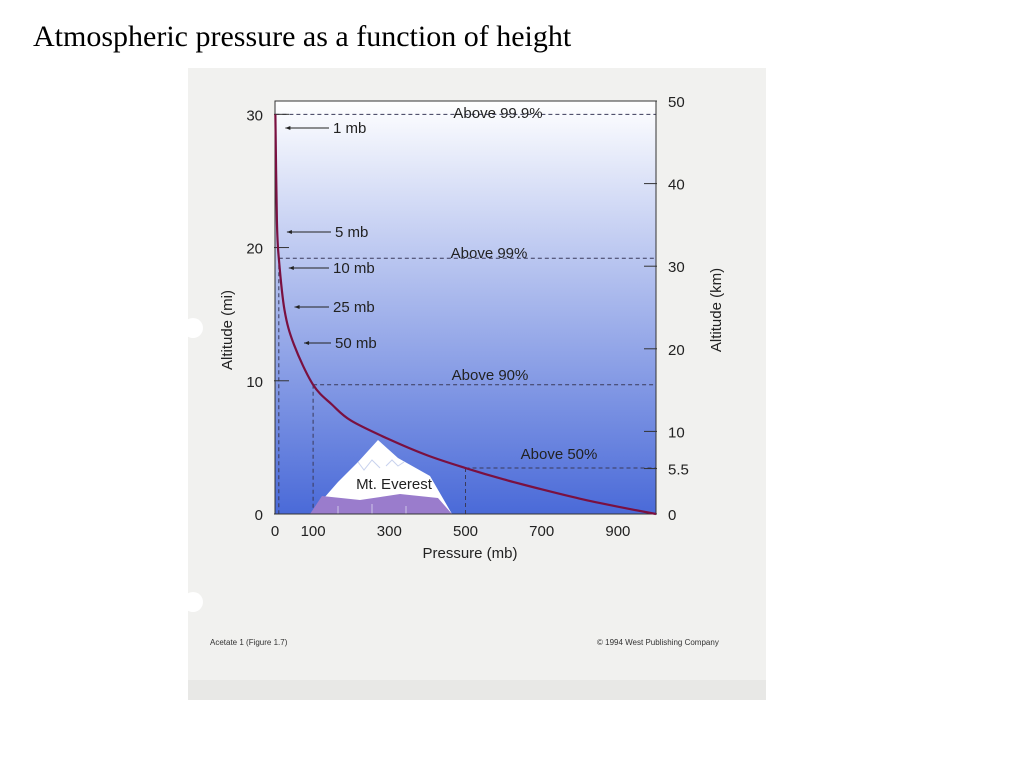 The height and width of the screenshot is (768, 1024). Describe the element at coordinates (394, 484) in the screenshot. I see `mountain-label: Mt. Everest` at that location.